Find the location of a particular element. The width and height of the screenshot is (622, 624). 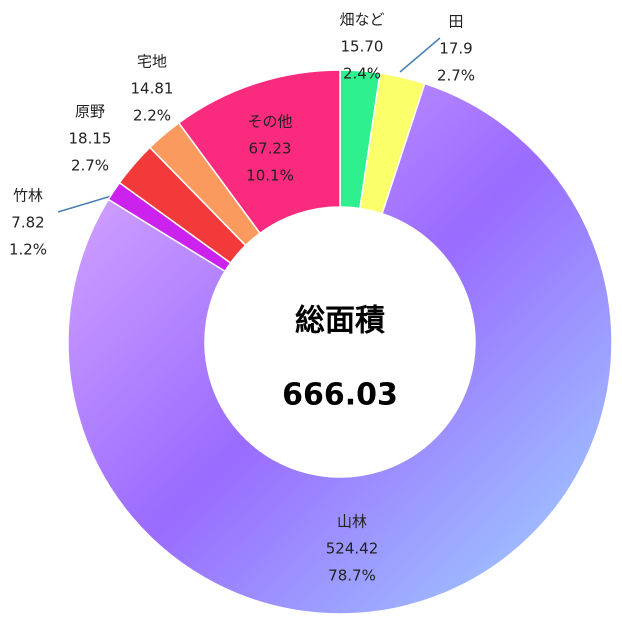

category-label: 原野 is located at coordinates (90, 112).